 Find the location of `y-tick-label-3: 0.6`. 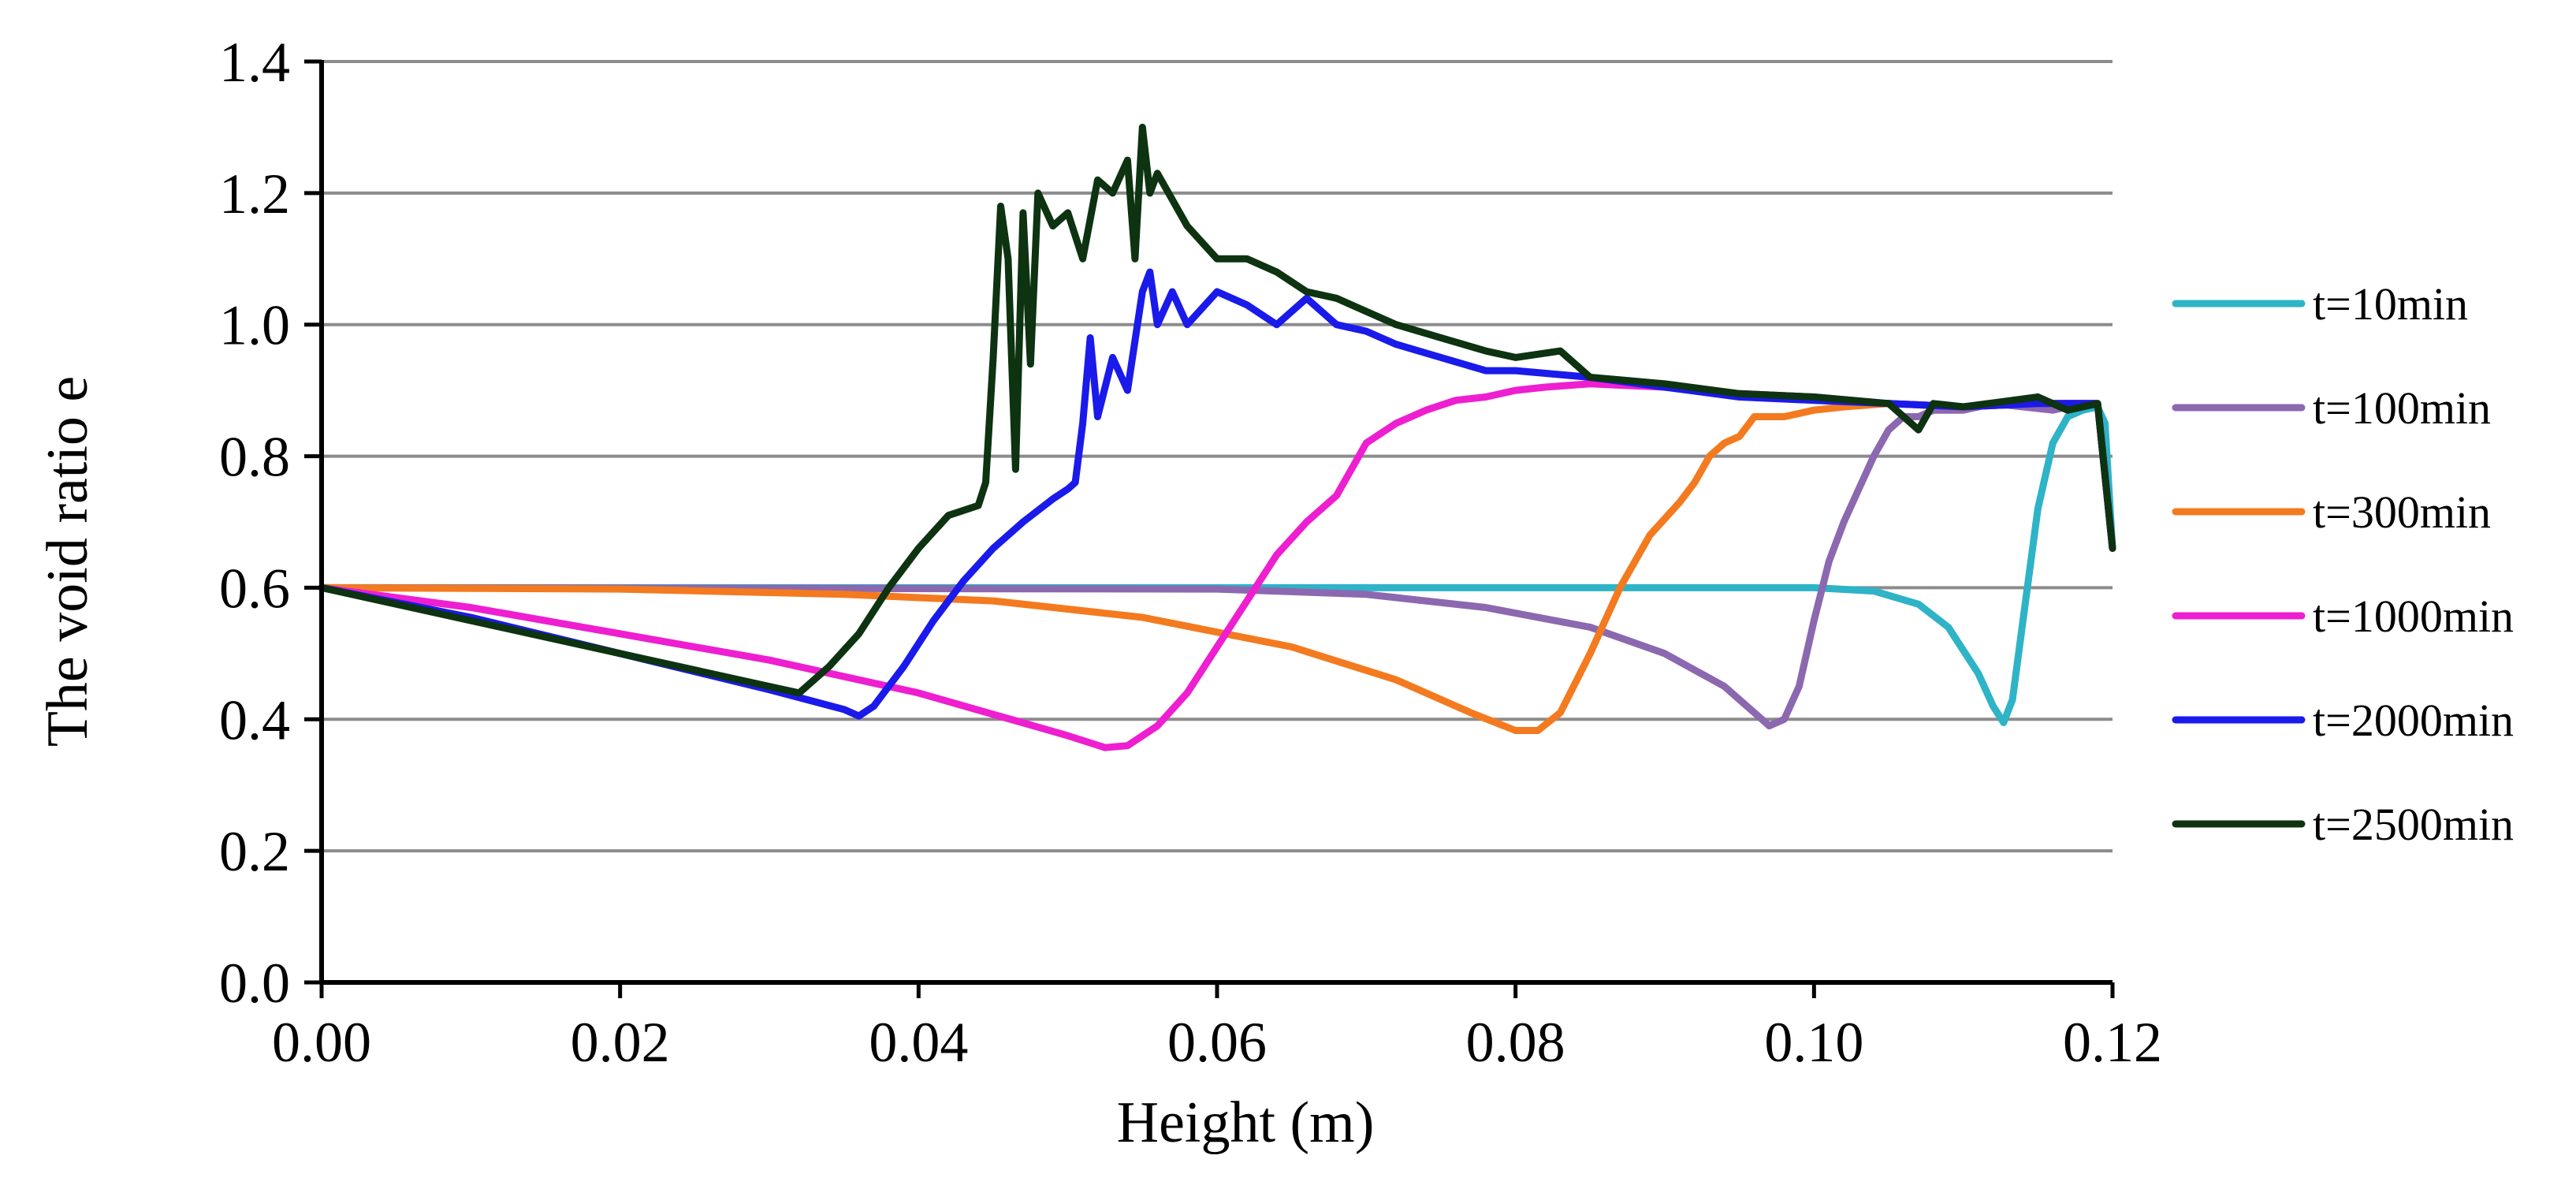

y-tick-label-3: 0.6 is located at coordinates (254, 588).